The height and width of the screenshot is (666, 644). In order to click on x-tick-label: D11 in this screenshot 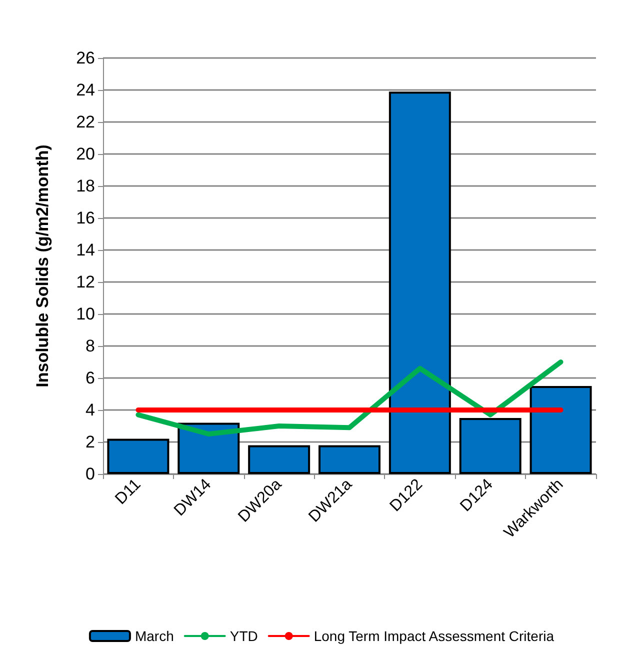, I will do `click(128, 492)`.